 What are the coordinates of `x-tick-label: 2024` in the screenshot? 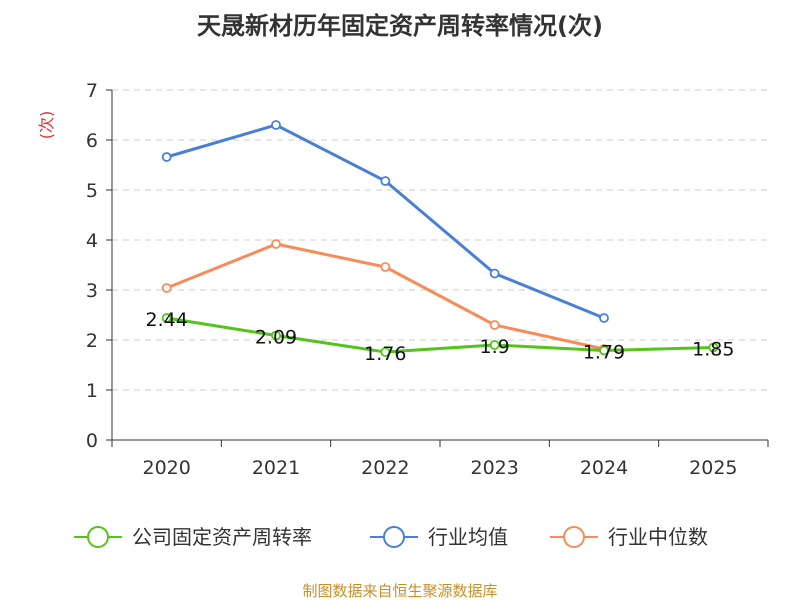 It's located at (604, 468).